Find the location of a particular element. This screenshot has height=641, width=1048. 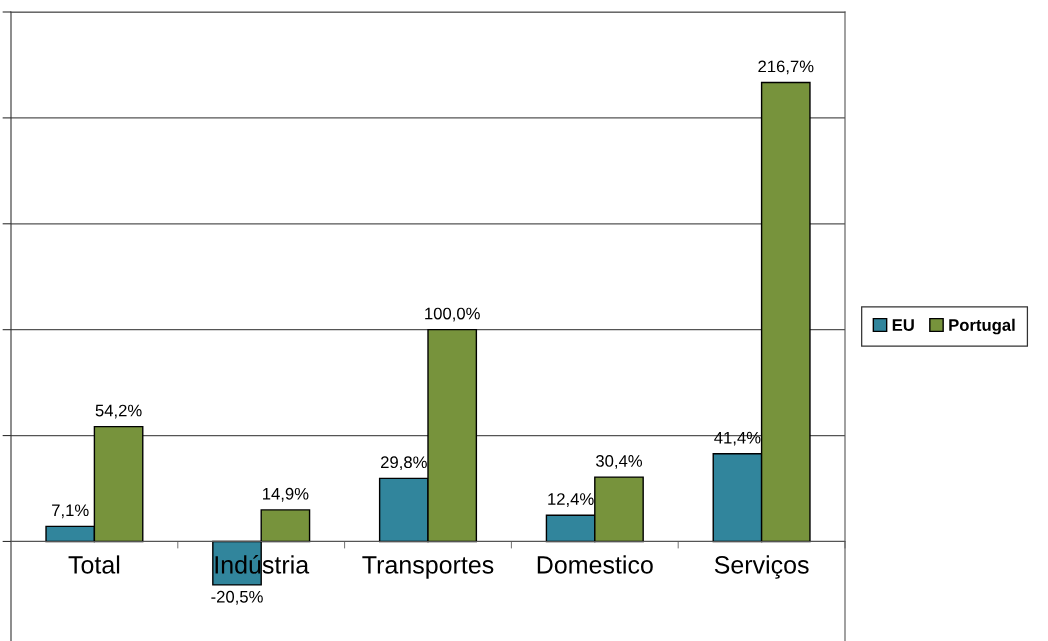

data-label: 100,0% is located at coordinates (452, 314).